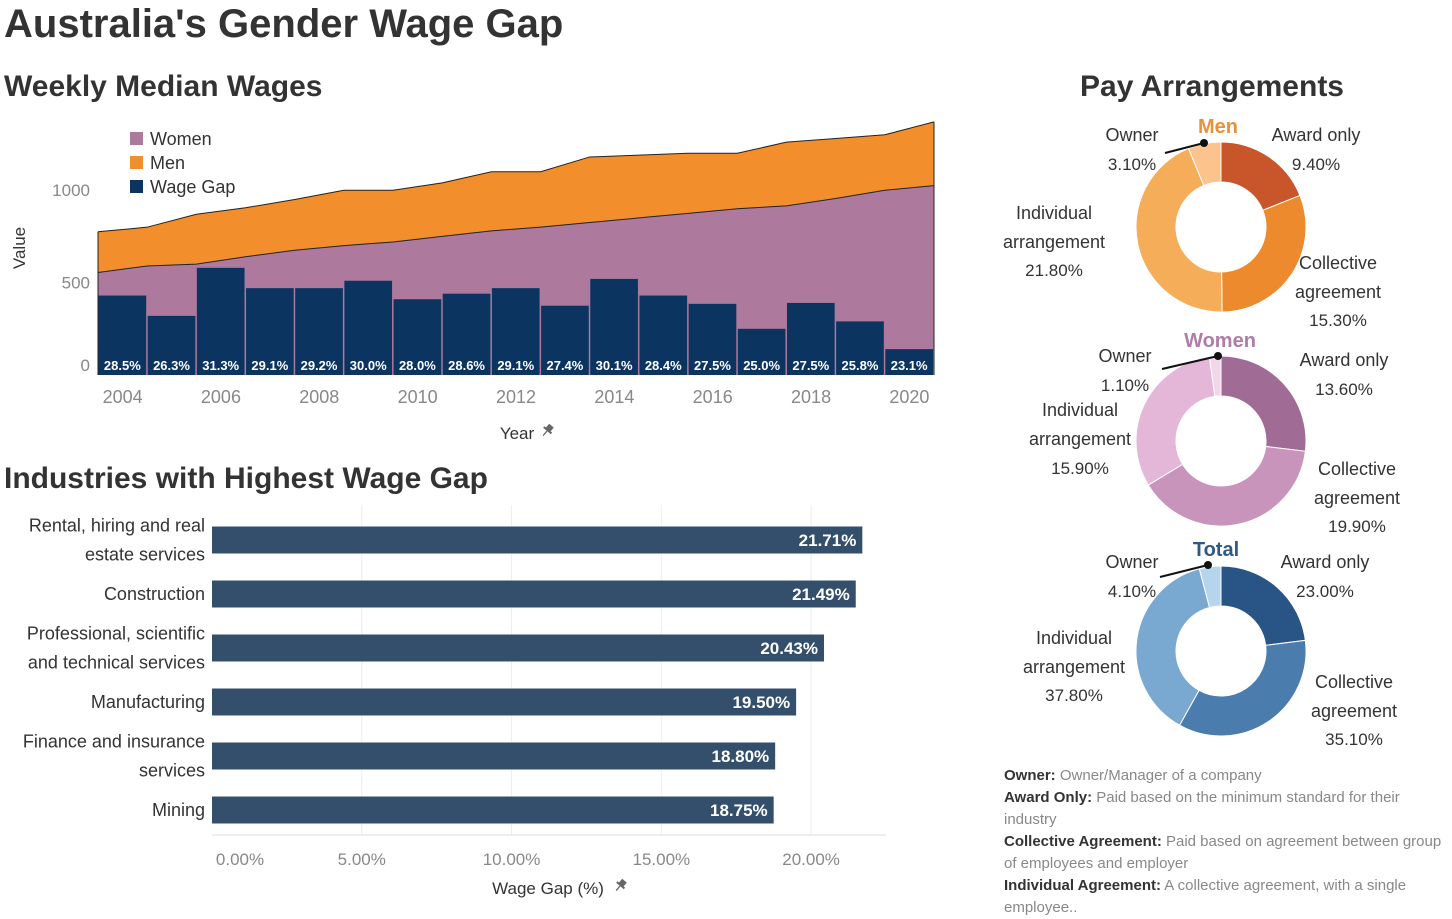 The width and height of the screenshot is (1452, 919). What do you see at coordinates (221, 397) in the screenshot?
I see `x-tick-label: 2006` at bounding box center [221, 397].